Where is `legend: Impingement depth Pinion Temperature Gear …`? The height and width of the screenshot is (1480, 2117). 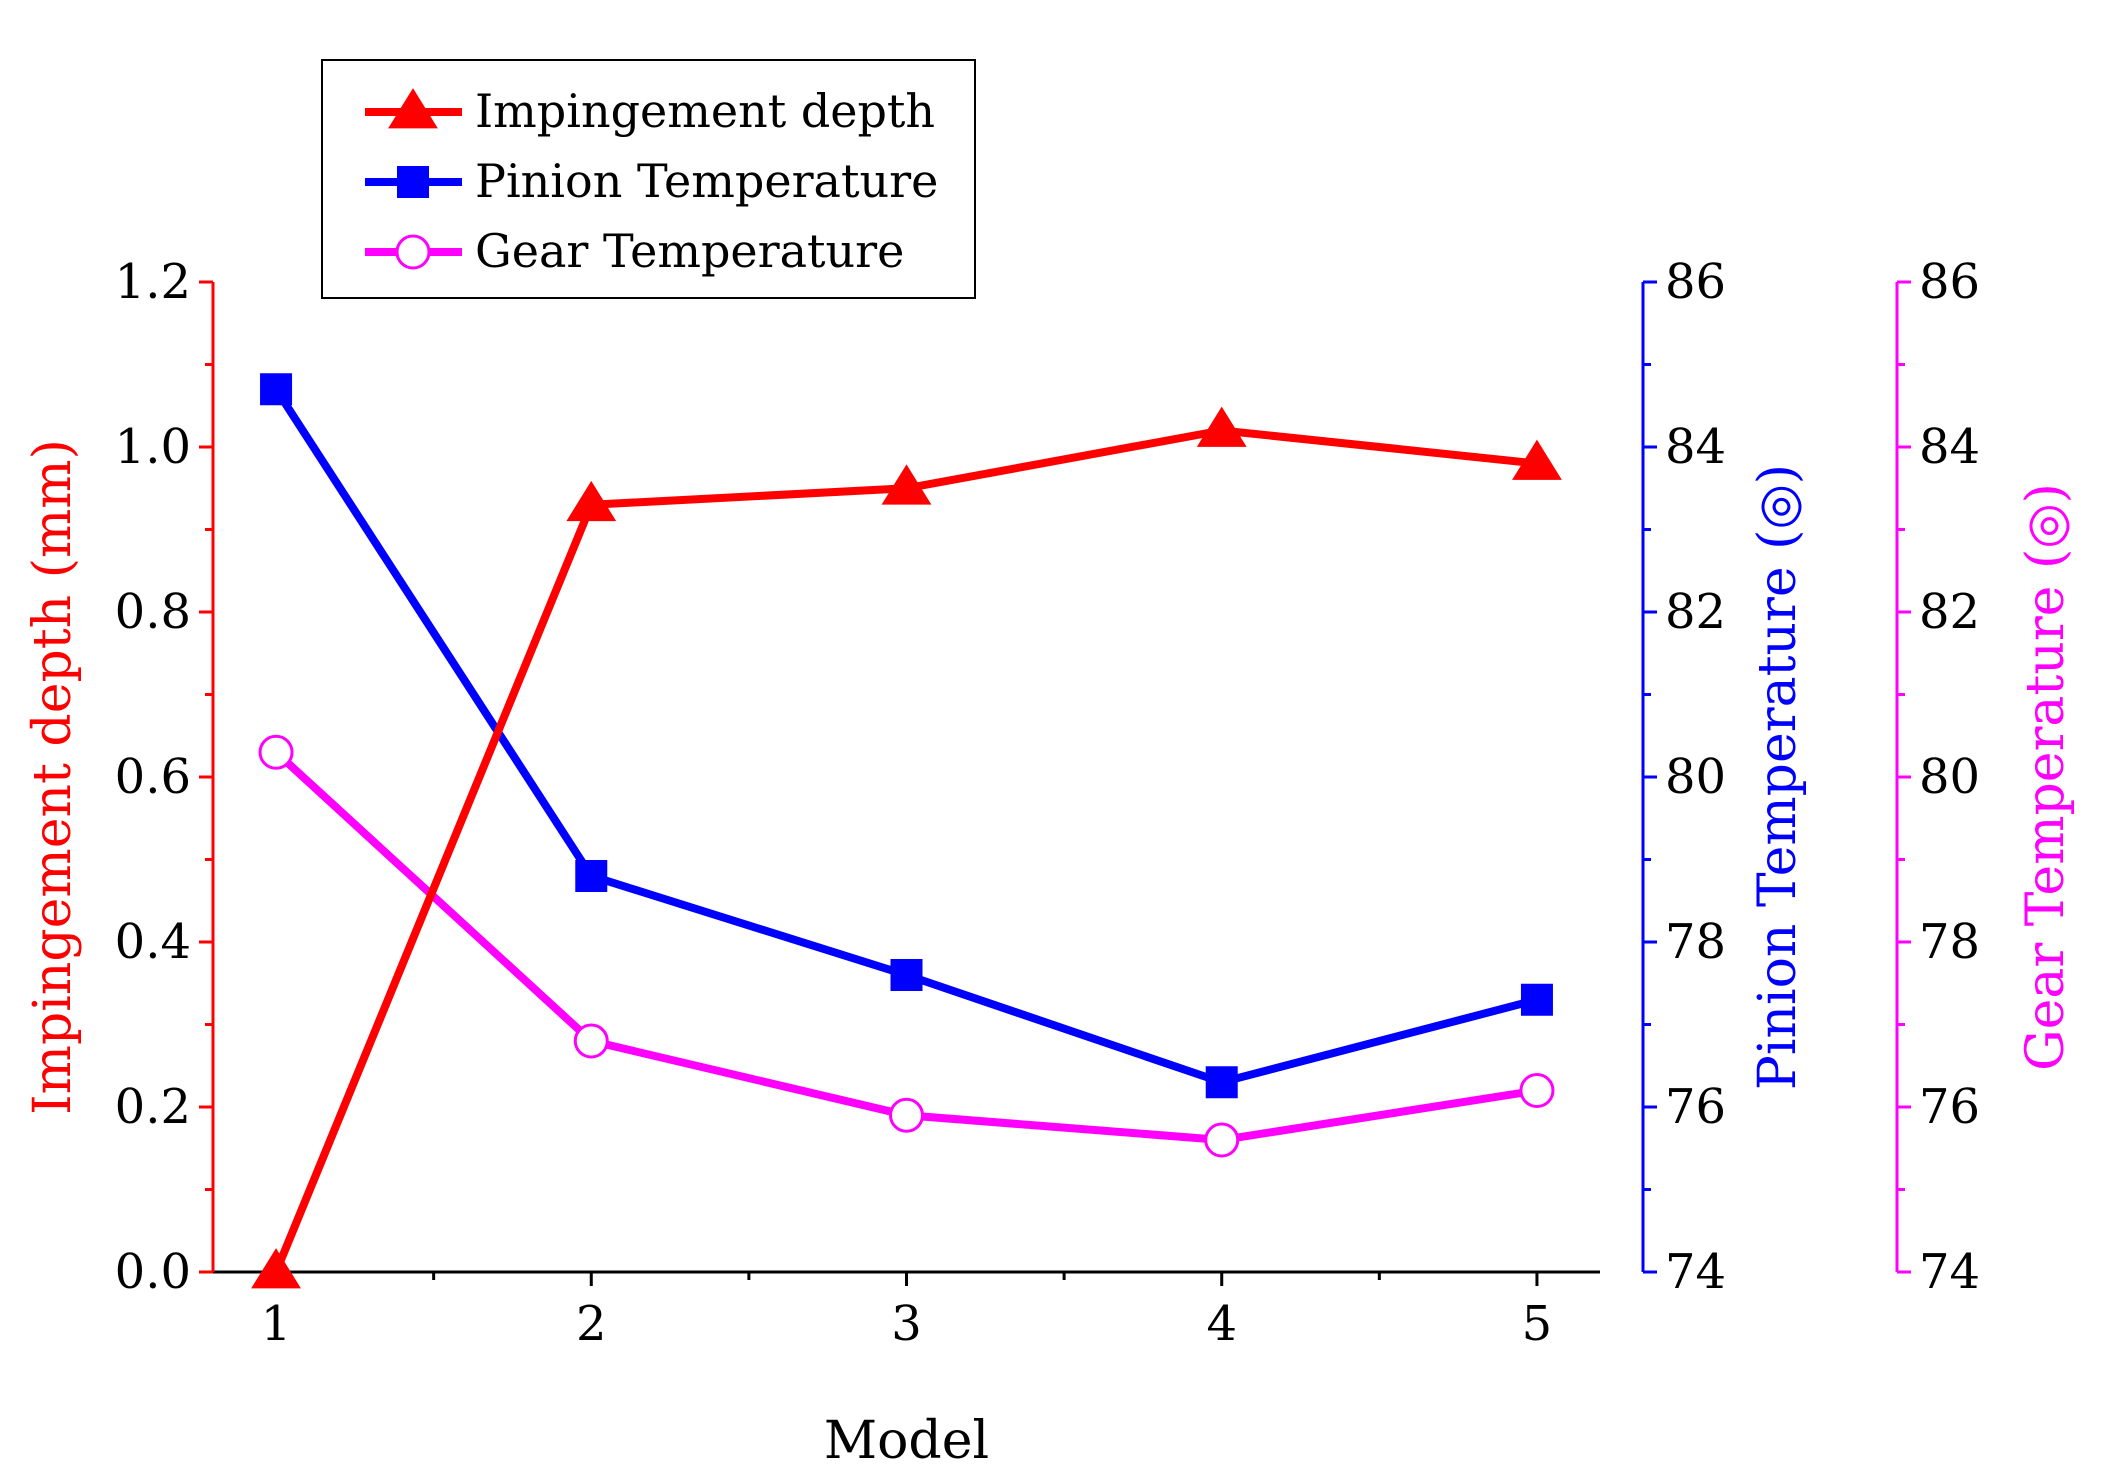 legend: Impingement depth Pinion Temperature Gear … is located at coordinates (648, 179).